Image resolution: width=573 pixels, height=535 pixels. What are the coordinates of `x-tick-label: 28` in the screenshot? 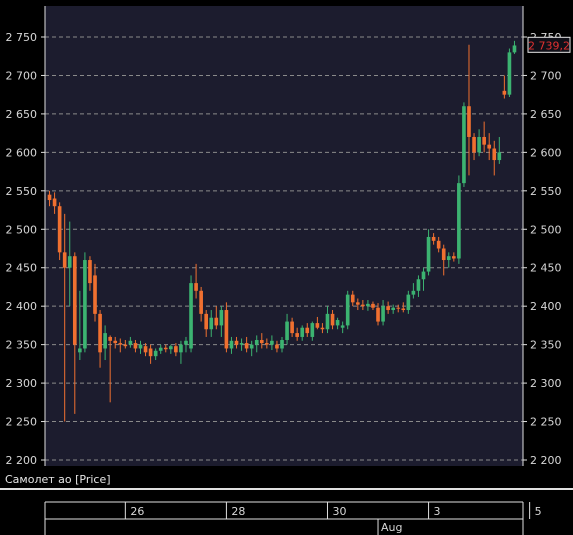 It's located at (238, 511).